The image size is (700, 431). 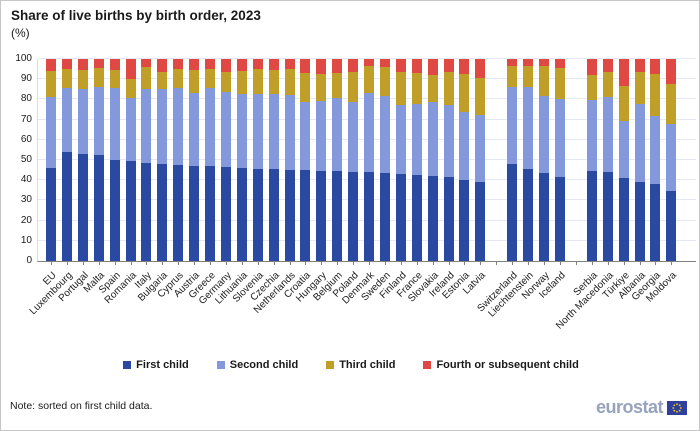 What do you see at coordinates (655, 160) in the screenshot?
I see `bar-georgia` at bounding box center [655, 160].